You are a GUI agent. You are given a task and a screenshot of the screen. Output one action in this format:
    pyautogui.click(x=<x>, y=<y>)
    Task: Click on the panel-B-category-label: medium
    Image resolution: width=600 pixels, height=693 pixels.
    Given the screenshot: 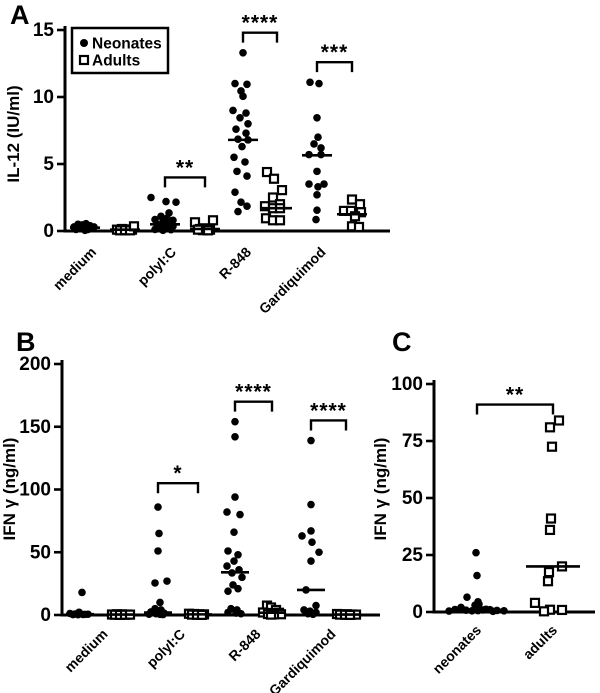 What is the action you would take?
    pyautogui.click(x=85, y=650)
    